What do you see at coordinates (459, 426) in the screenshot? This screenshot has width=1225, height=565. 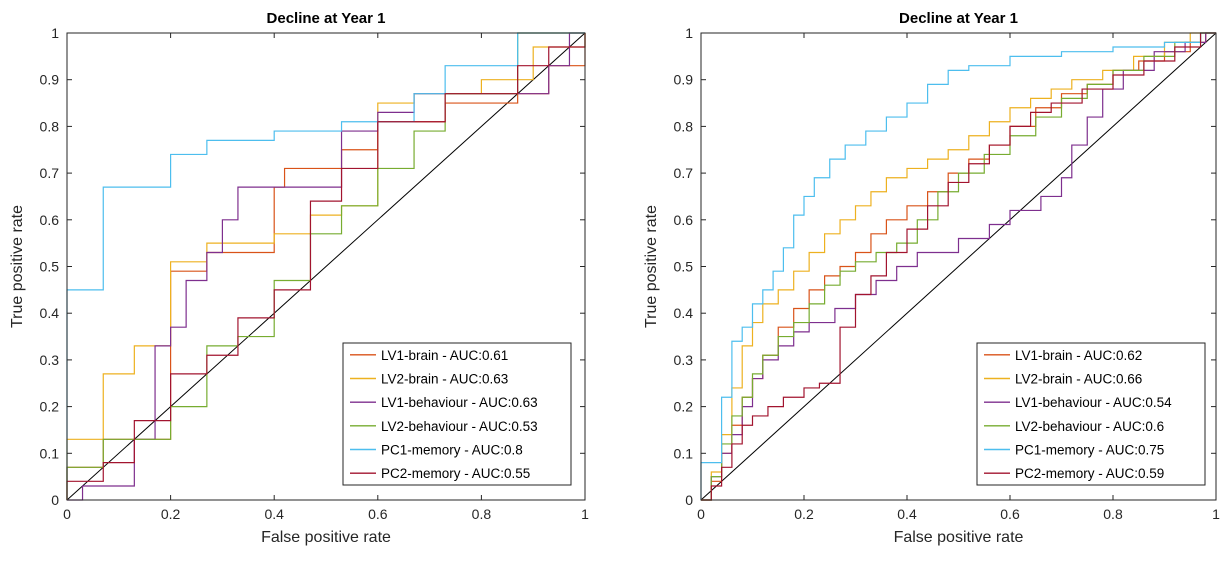 I see `legend-label-4: LV2-behaviour - AUC:0.53` at bounding box center [459, 426].